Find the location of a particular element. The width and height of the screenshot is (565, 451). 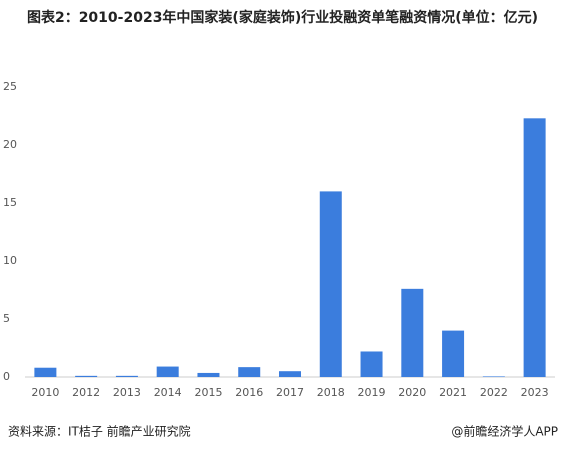

x-tick-label: 2022 is located at coordinates (494, 392).